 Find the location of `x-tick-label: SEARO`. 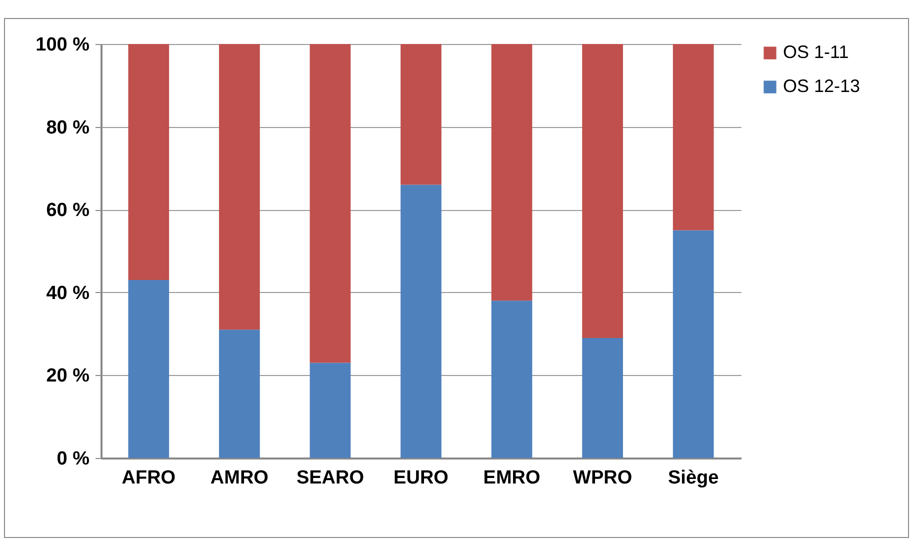

x-tick-label: SEARO is located at coordinates (330, 478).